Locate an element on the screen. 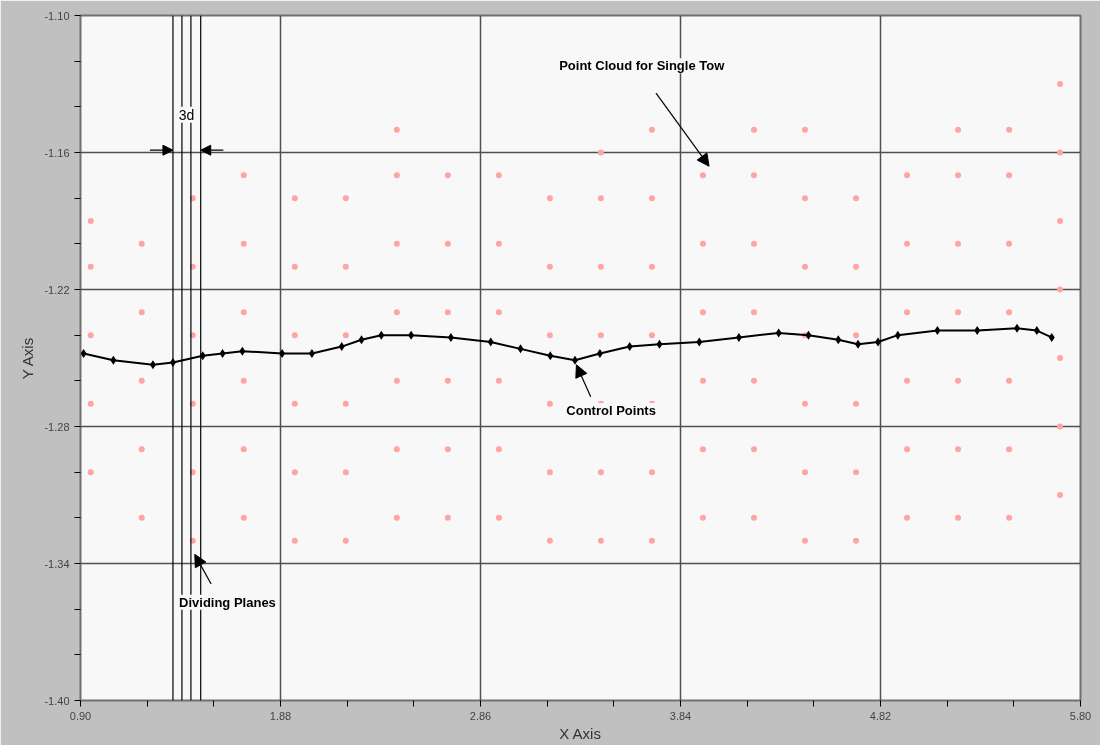 The height and width of the screenshot is (754, 1118). y-tick-label: -1.34 is located at coordinates (57, 563).